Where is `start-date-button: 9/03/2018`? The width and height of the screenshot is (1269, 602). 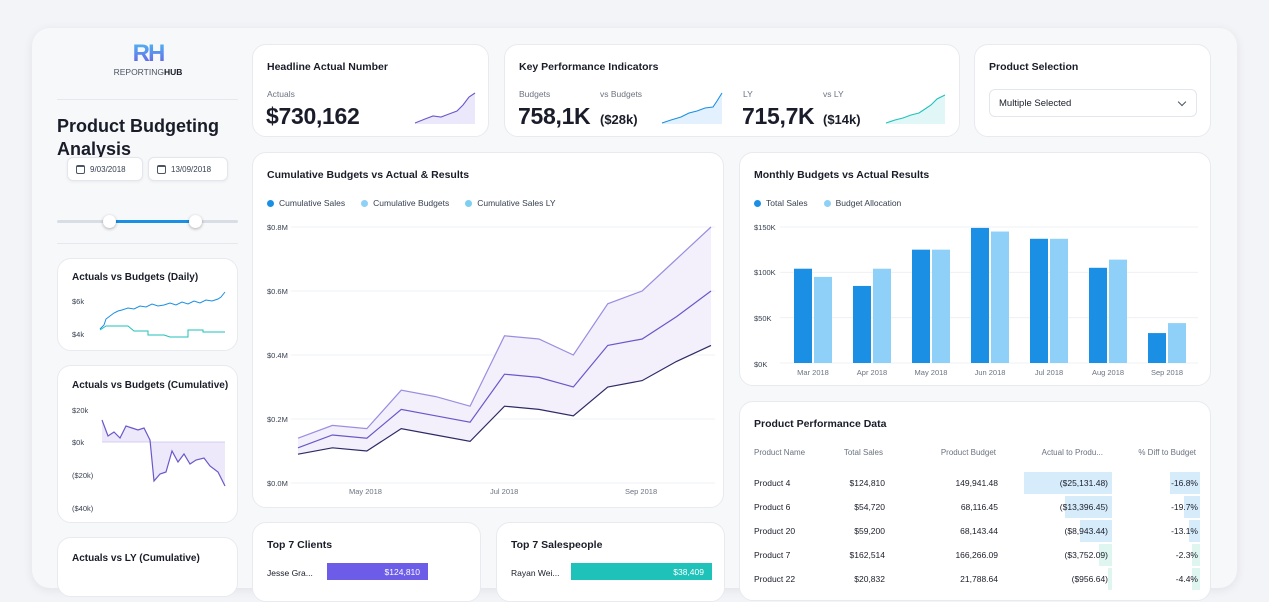 start-date-button: 9/03/2018 is located at coordinates (105, 169).